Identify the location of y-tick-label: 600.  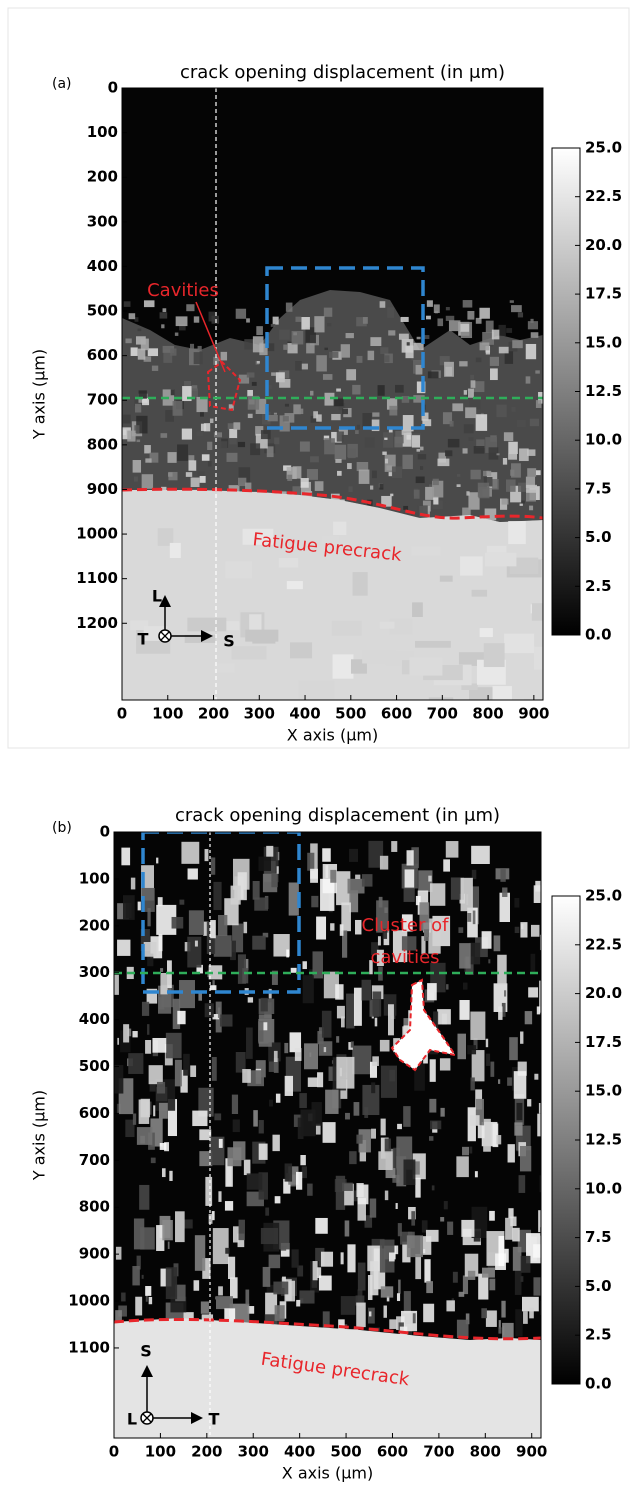
(94, 1113).